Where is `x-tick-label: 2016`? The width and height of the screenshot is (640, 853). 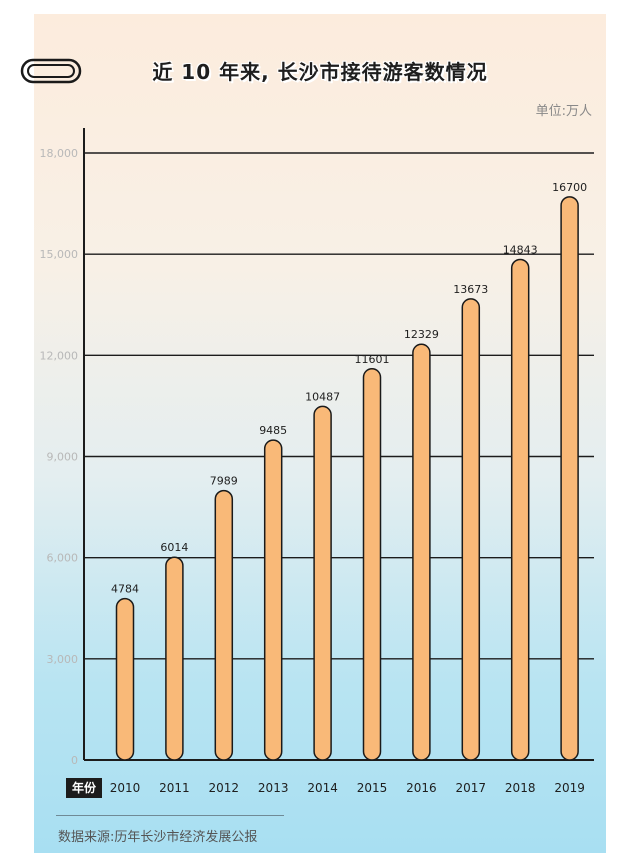
x-tick-label: 2016 is located at coordinates (421, 788).